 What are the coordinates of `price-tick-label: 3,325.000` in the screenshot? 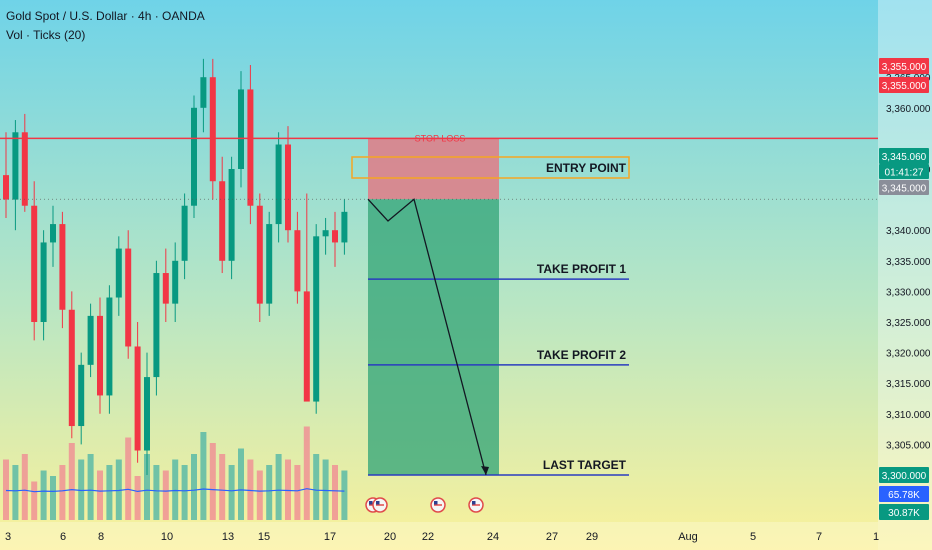 It's located at (908, 323).